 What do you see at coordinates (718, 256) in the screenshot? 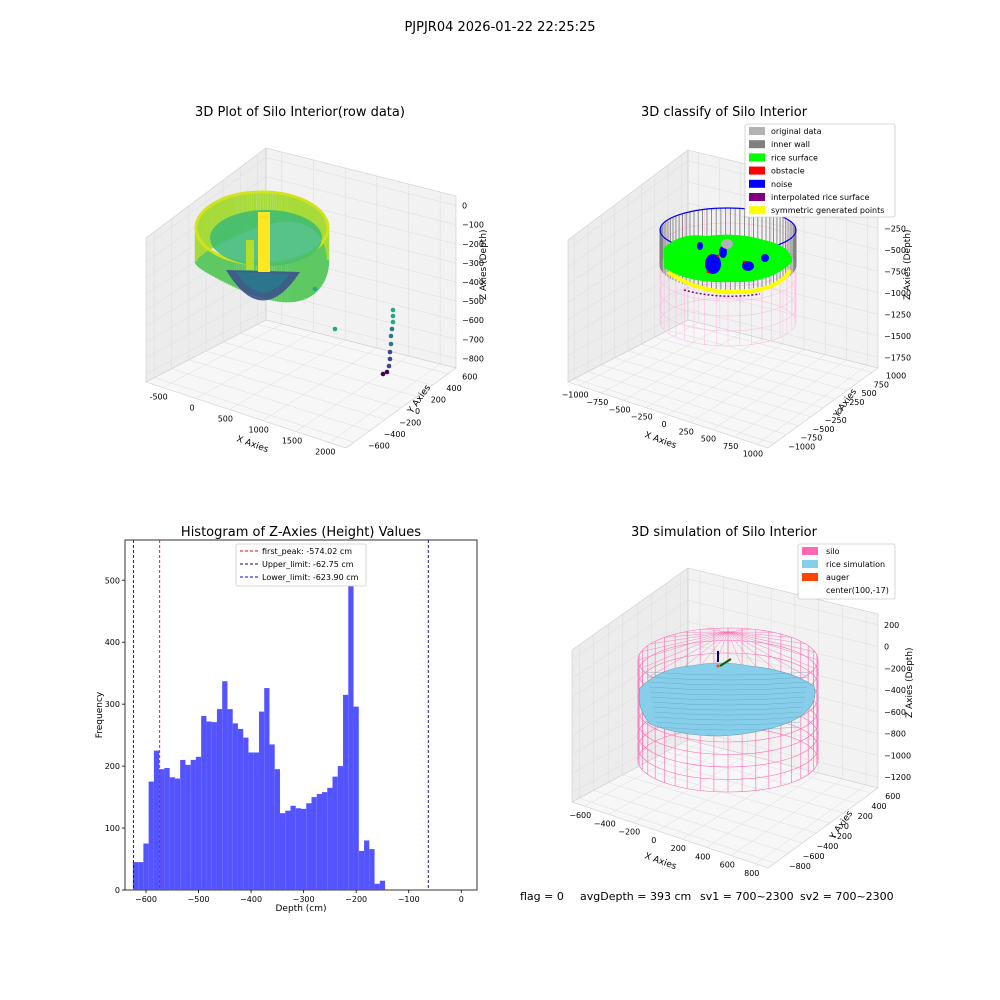
I see `obstacle-points` at bounding box center [718, 256].